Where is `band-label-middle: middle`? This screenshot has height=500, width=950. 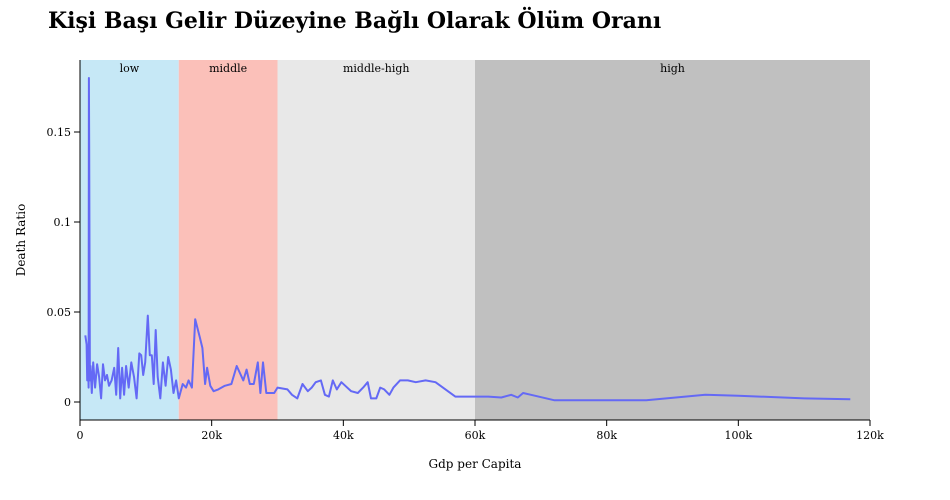
band-label-middle: middle is located at coordinates (228, 68).